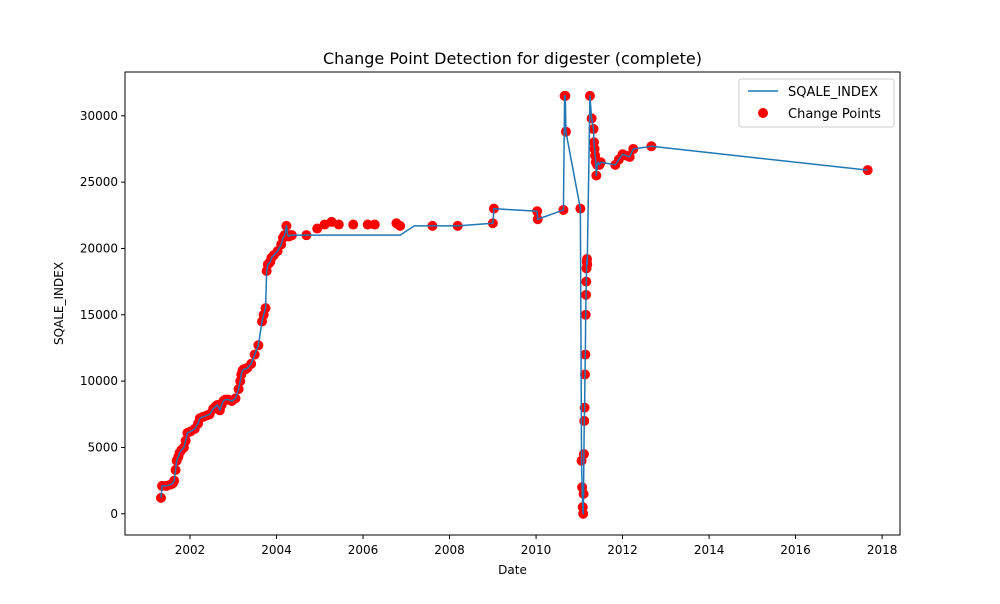  What do you see at coordinates (816, 103) in the screenshot?
I see `legend: SQALE_INDEX Change Points` at bounding box center [816, 103].